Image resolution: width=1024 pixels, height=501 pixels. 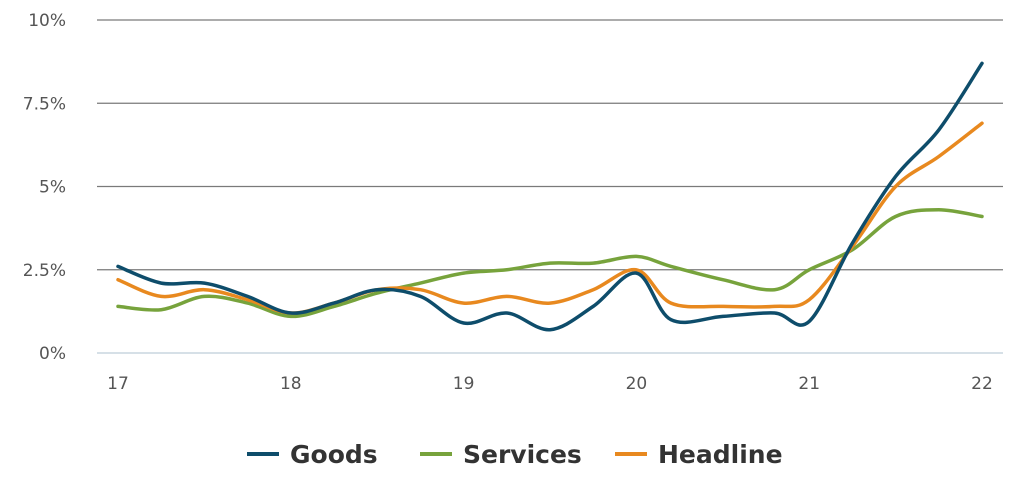 I want to click on x-tick-label: 21, so click(x=809, y=384).